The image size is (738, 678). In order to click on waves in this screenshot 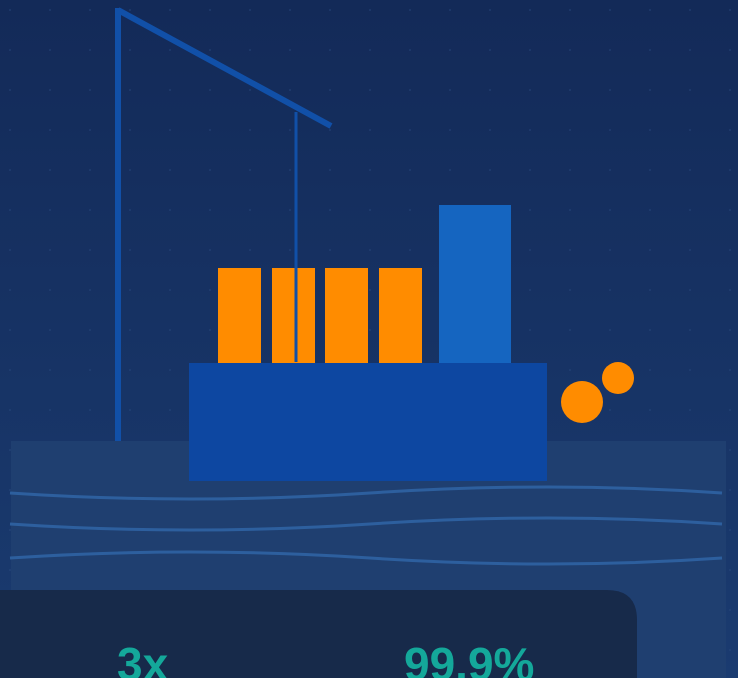, I will do `click(366, 525)`.